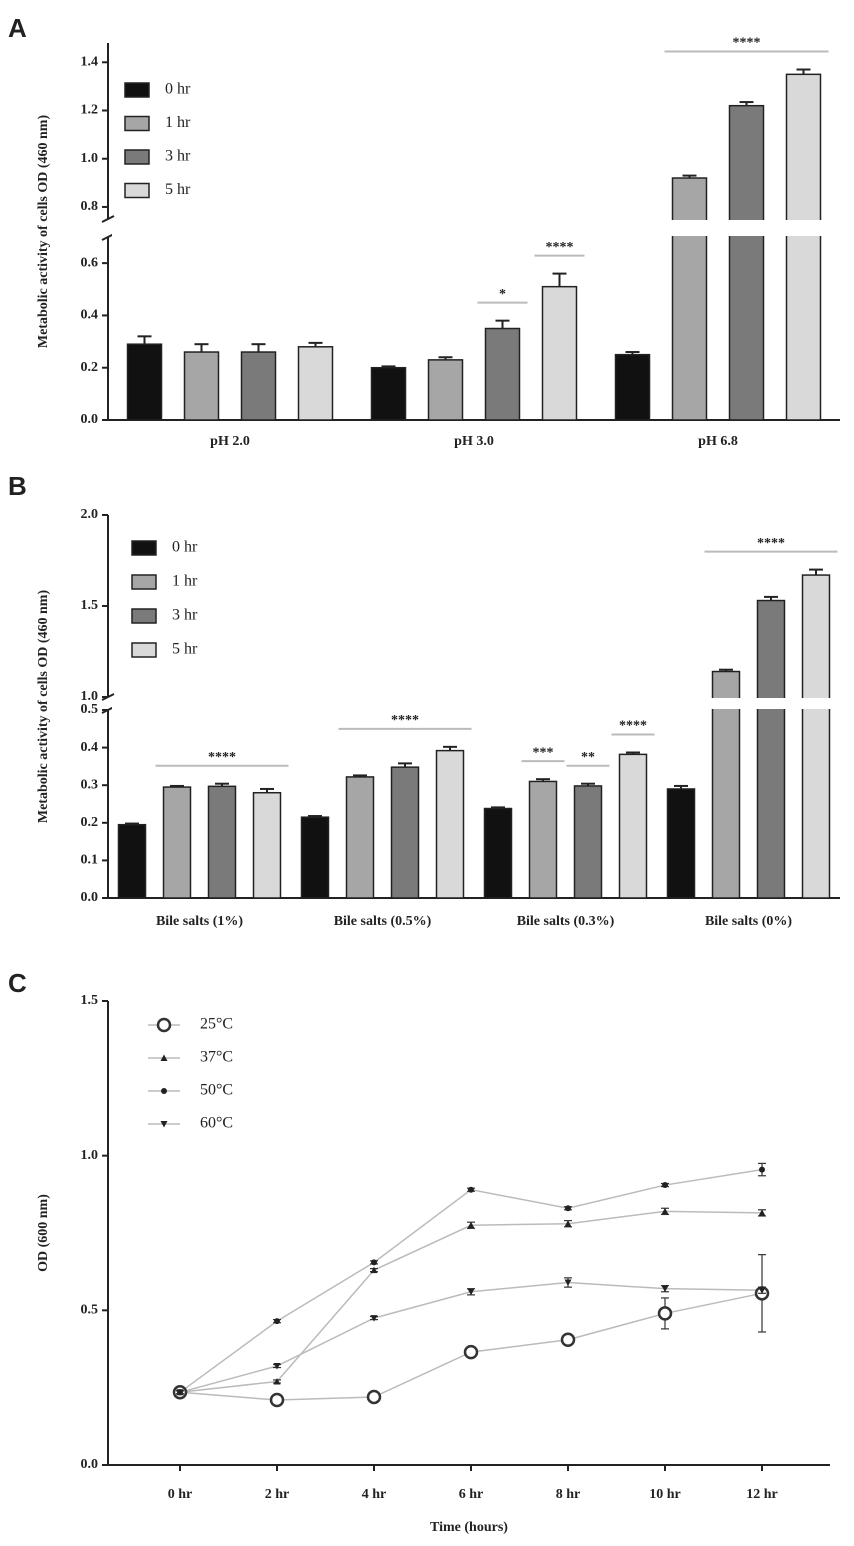 Image resolution: width=854 pixels, height=1546 pixels. I want to click on panel-letter: B, so click(17, 486).